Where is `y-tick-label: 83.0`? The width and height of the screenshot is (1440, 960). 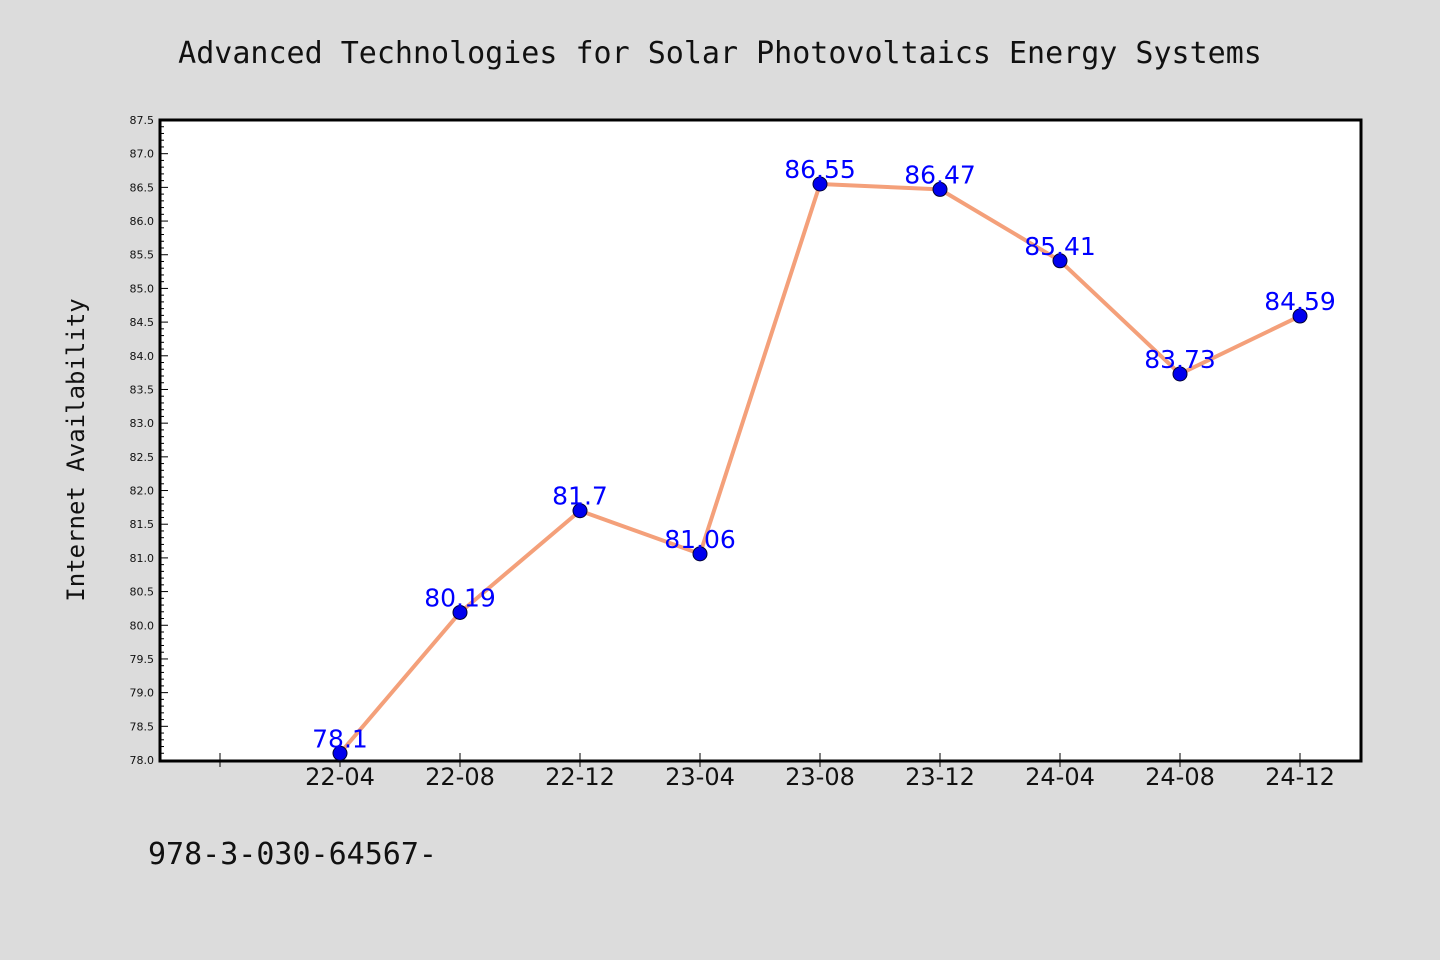
y-tick-label: 83.0 is located at coordinates (142, 423).